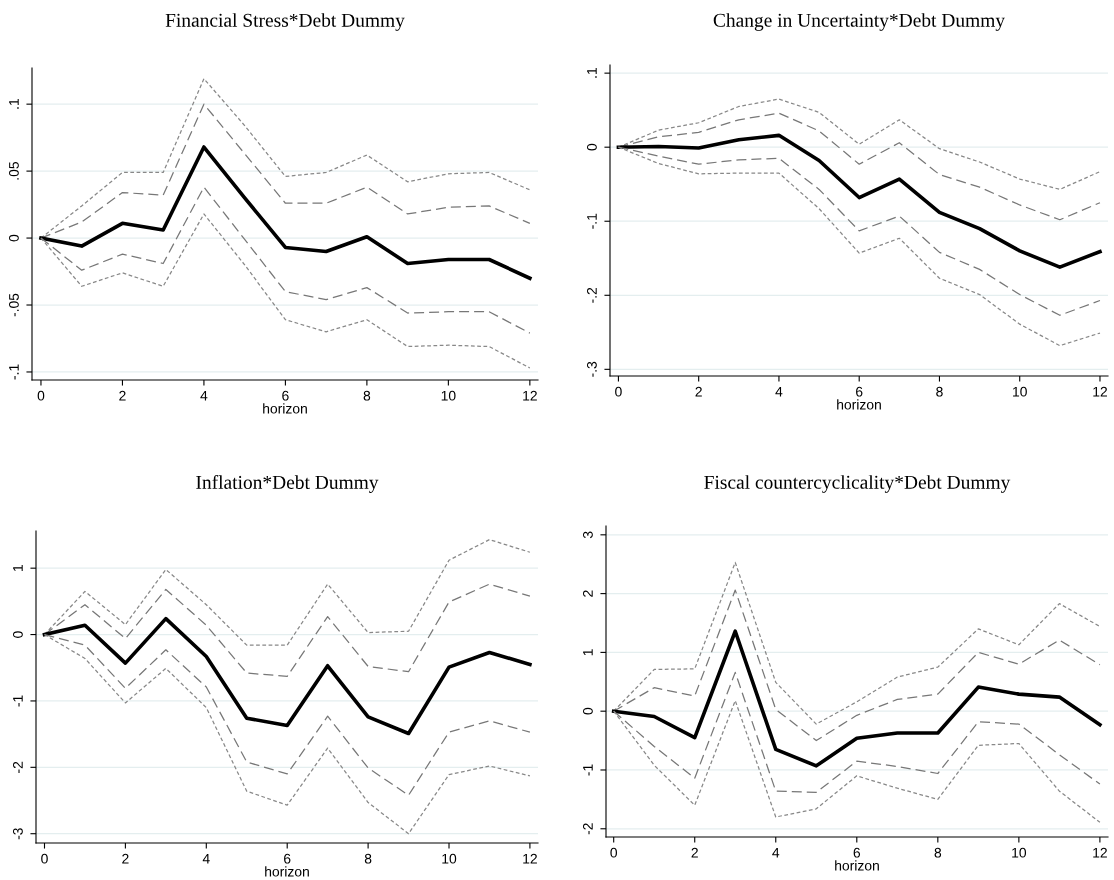 The height and width of the screenshot is (880, 1114). Describe the element at coordinates (859, 22) in the screenshot. I see `chart-title: Change in Uncertainty*Debt Dummy` at that location.